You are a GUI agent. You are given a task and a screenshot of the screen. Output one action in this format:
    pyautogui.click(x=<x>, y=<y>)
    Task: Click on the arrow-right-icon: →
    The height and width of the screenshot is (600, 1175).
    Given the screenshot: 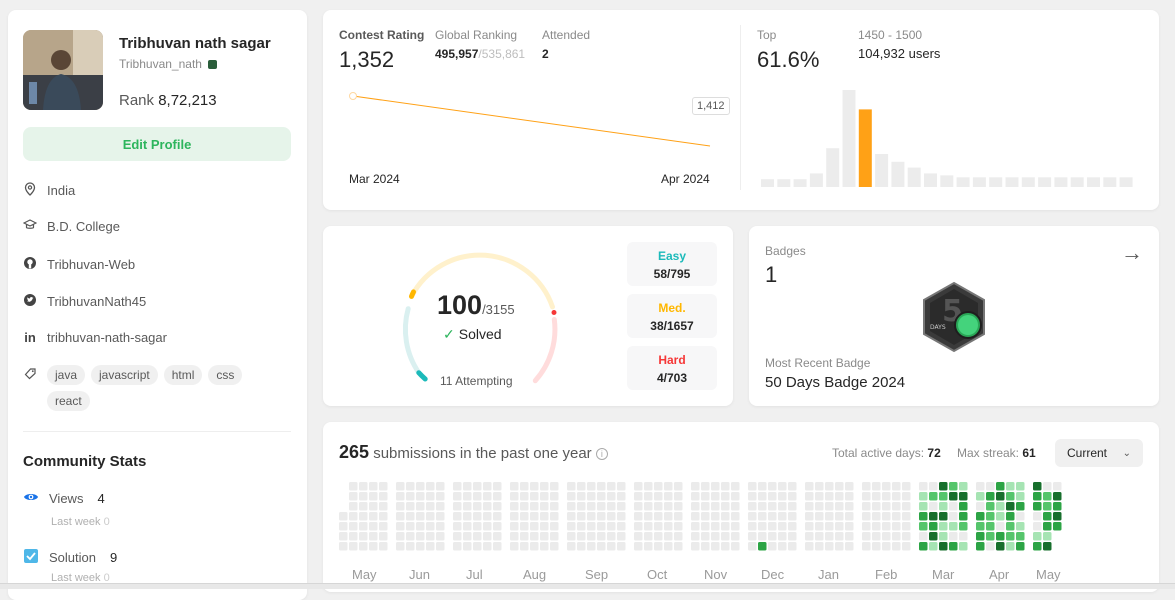 What is the action you would take?
    pyautogui.click(x=1132, y=252)
    